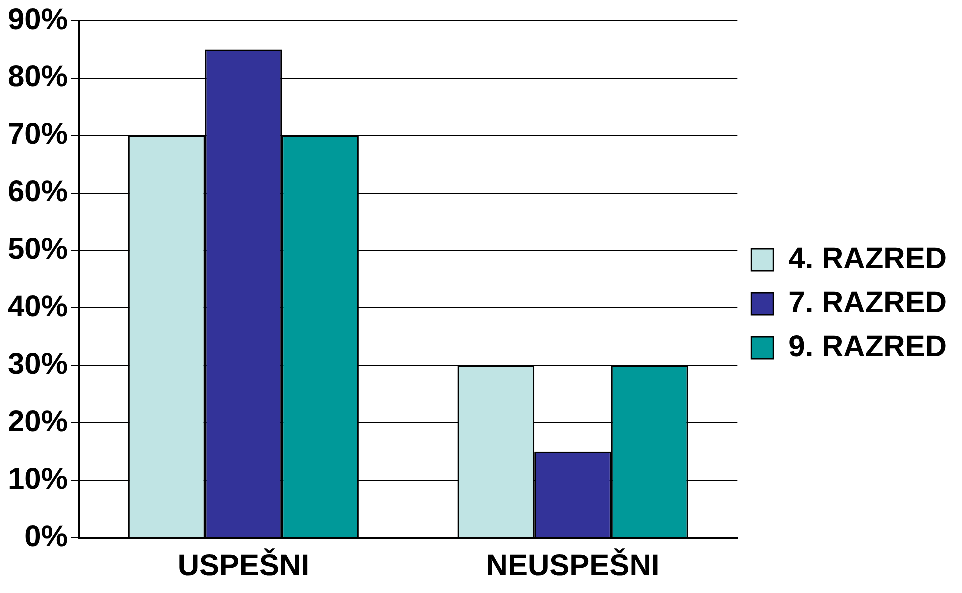 The height and width of the screenshot is (593, 962). I want to click on y-tick-label: 80%, so click(38, 77).